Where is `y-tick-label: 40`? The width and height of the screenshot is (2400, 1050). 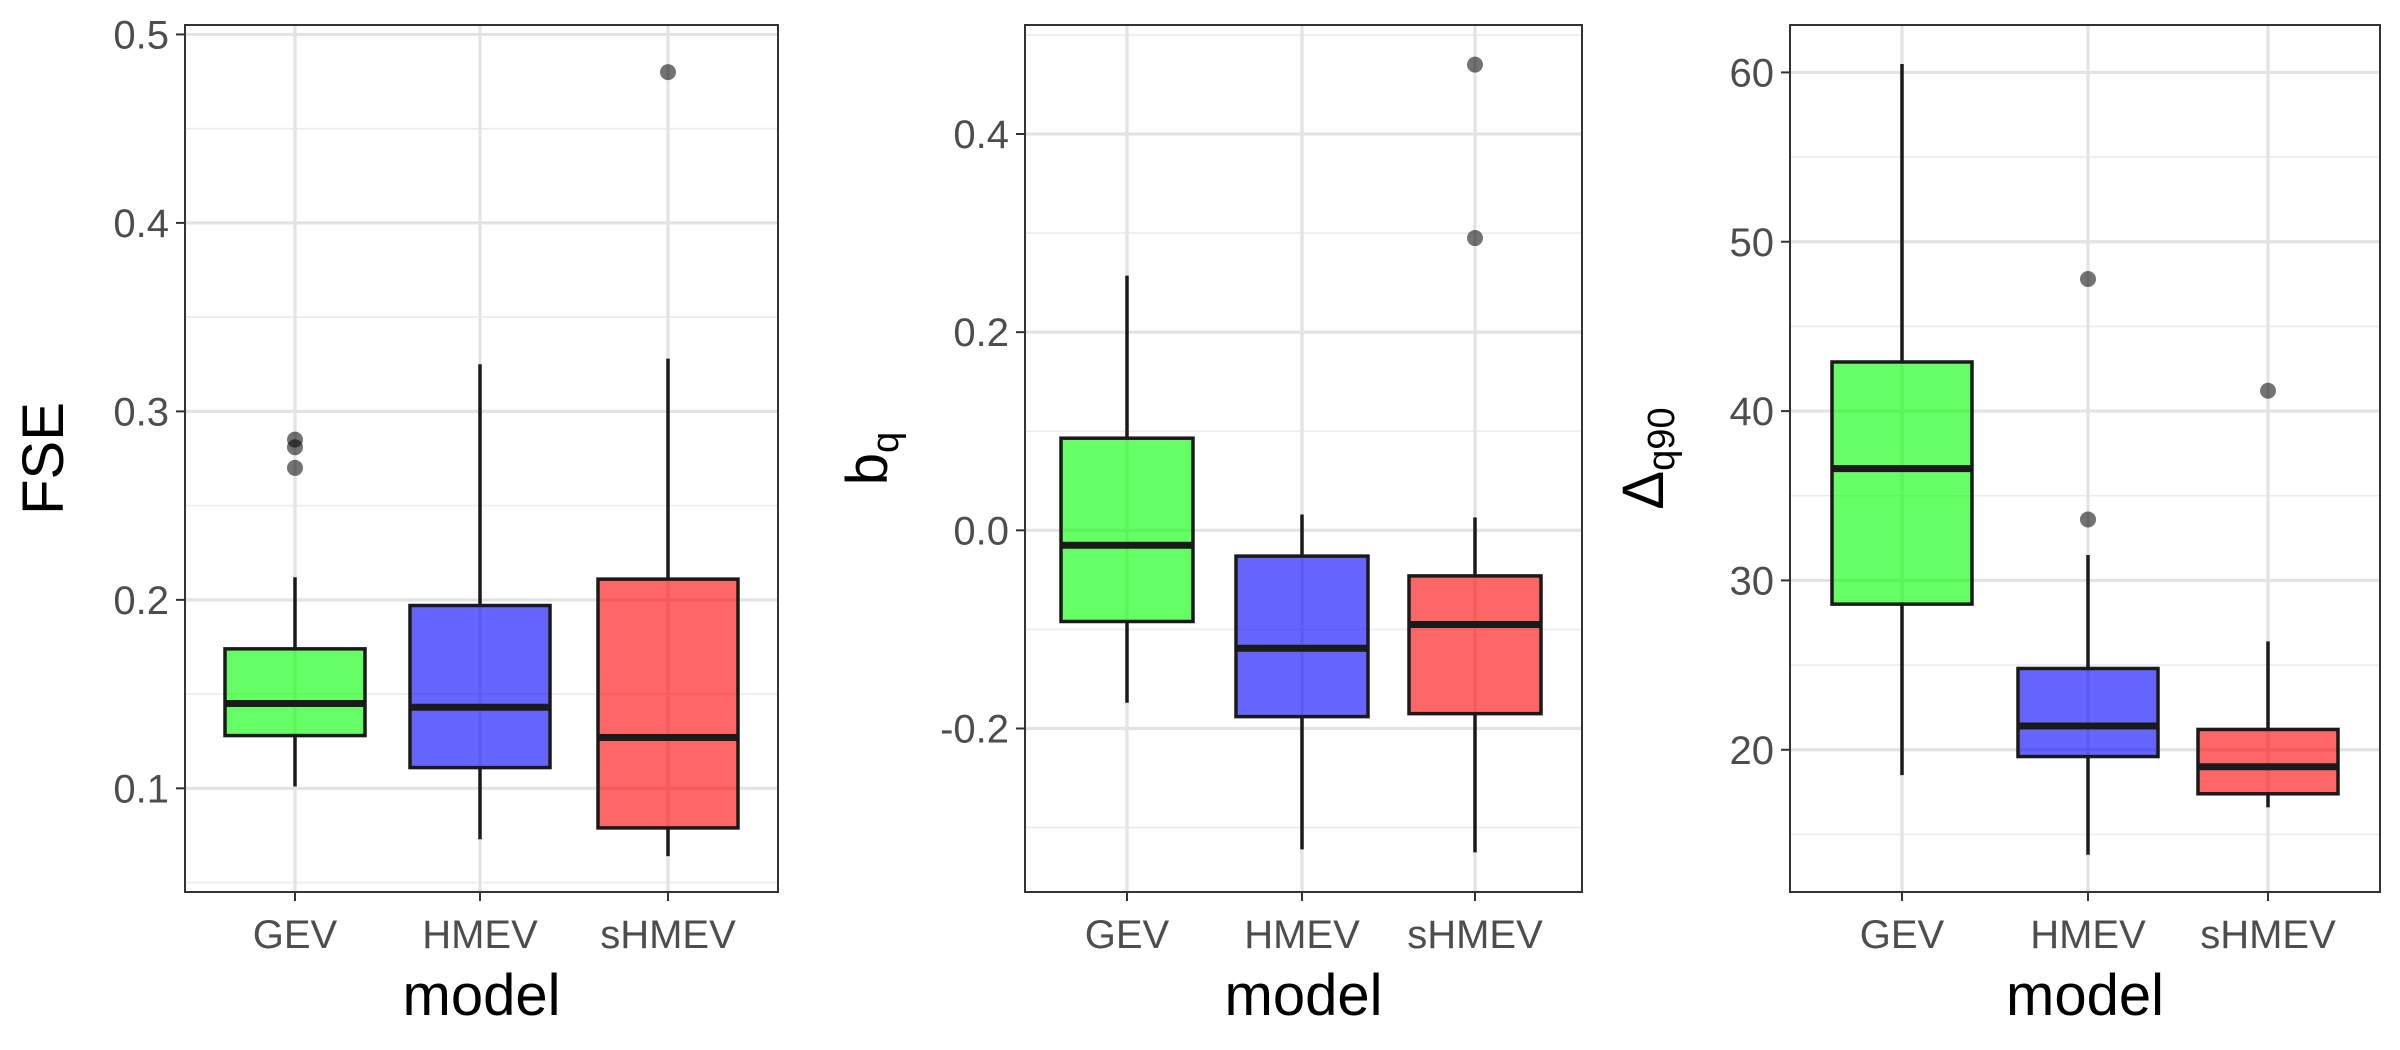 y-tick-label: 40 is located at coordinates (1752, 412).